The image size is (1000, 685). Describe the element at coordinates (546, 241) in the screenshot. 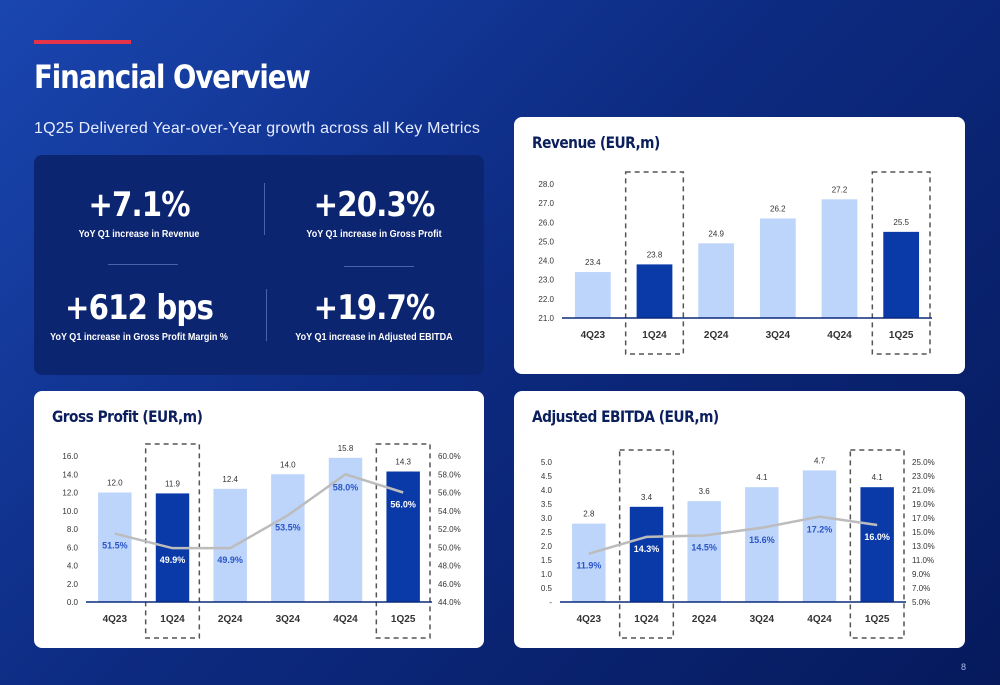

I see `y-tick-label: 25.0` at that location.